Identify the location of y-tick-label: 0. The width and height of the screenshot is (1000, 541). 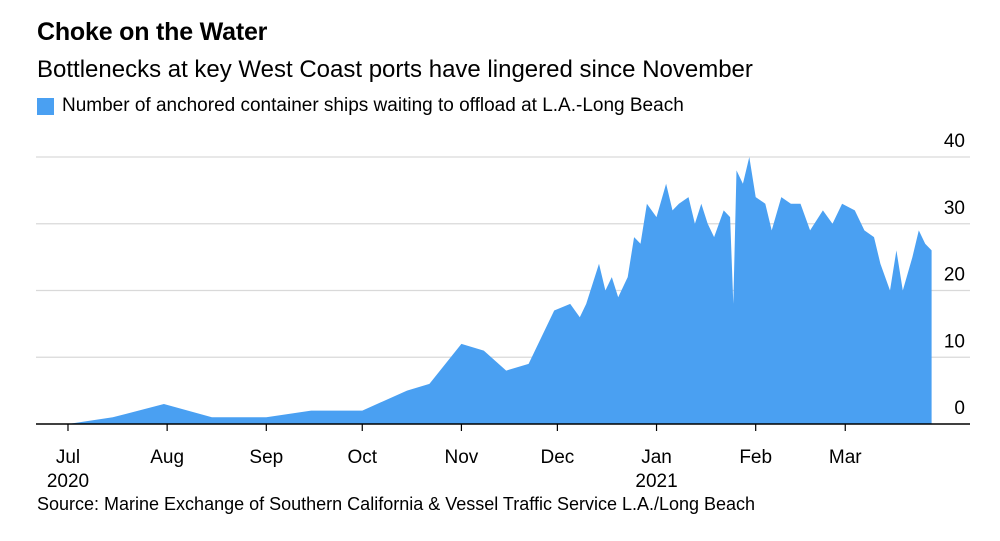
(959, 408).